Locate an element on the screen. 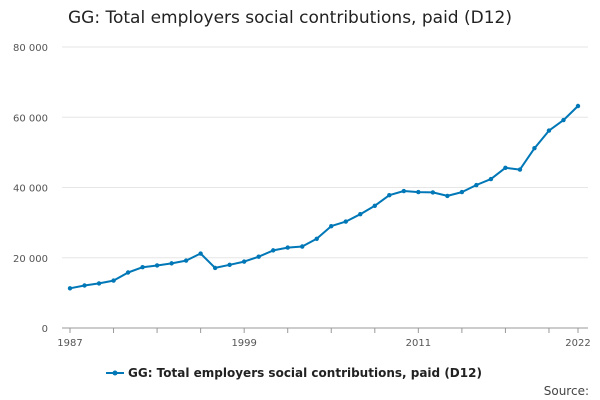  y-tick-label: 0 is located at coordinates (45, 329).